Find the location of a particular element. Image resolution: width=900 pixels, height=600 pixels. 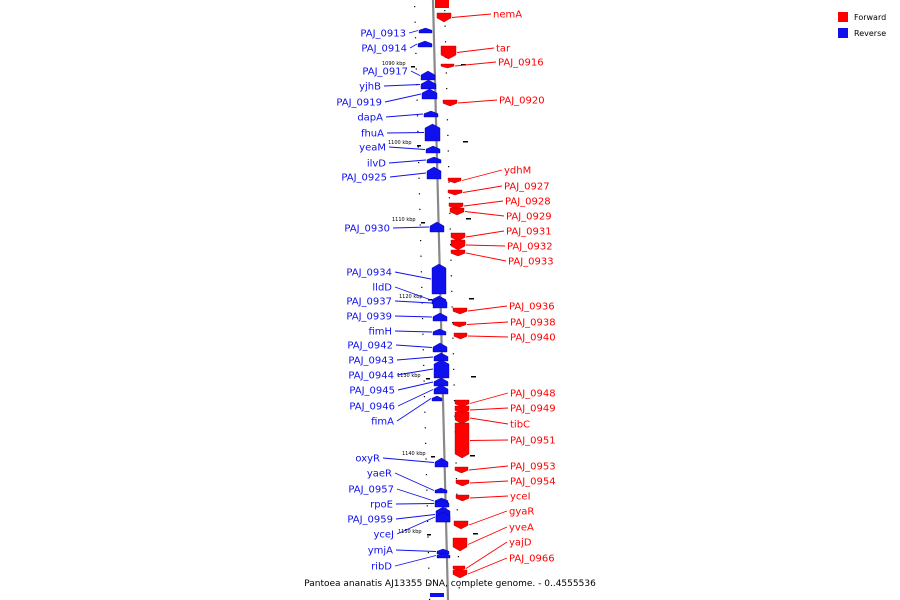

forward-gene-ydhM is located at coordinates (454, 180).